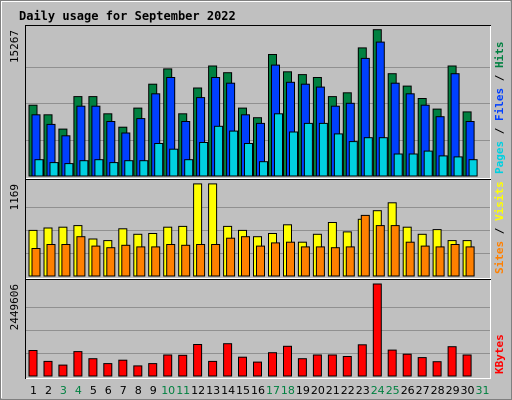 The image size is (512, 400). What do you see at coordinates (363, 390) in the screenshot?
I see `x-tick-label: 23` at bounding box center [363, 390].